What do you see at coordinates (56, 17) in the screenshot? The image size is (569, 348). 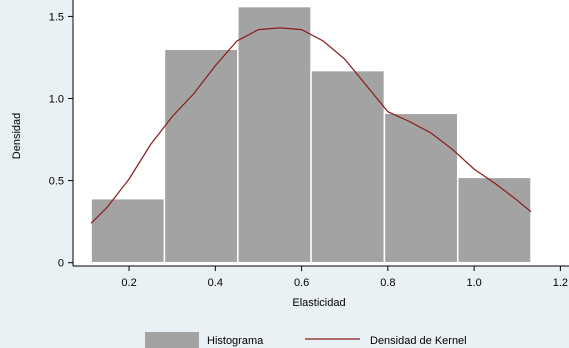 I see `y-tick-label: 1.5` at bounding box center [56, 17].